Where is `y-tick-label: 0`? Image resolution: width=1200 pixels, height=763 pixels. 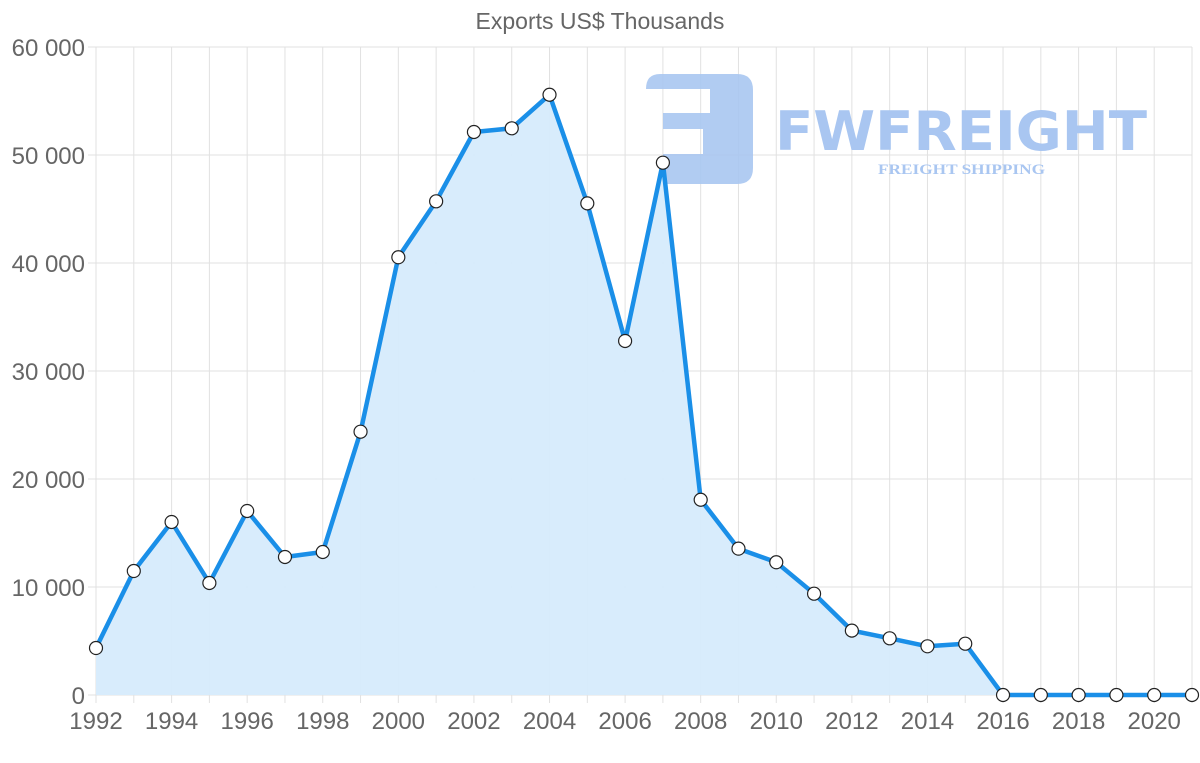
y-tick-label: 0 is located at coordinates (78, 696).